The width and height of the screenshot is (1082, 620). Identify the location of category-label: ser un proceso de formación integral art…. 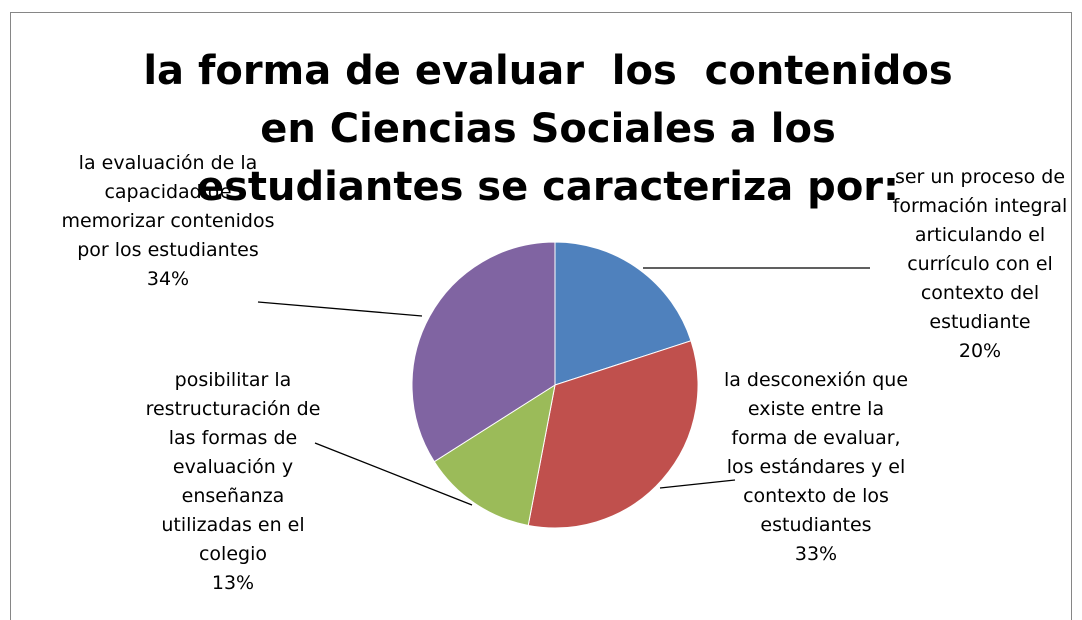
(983, 249).